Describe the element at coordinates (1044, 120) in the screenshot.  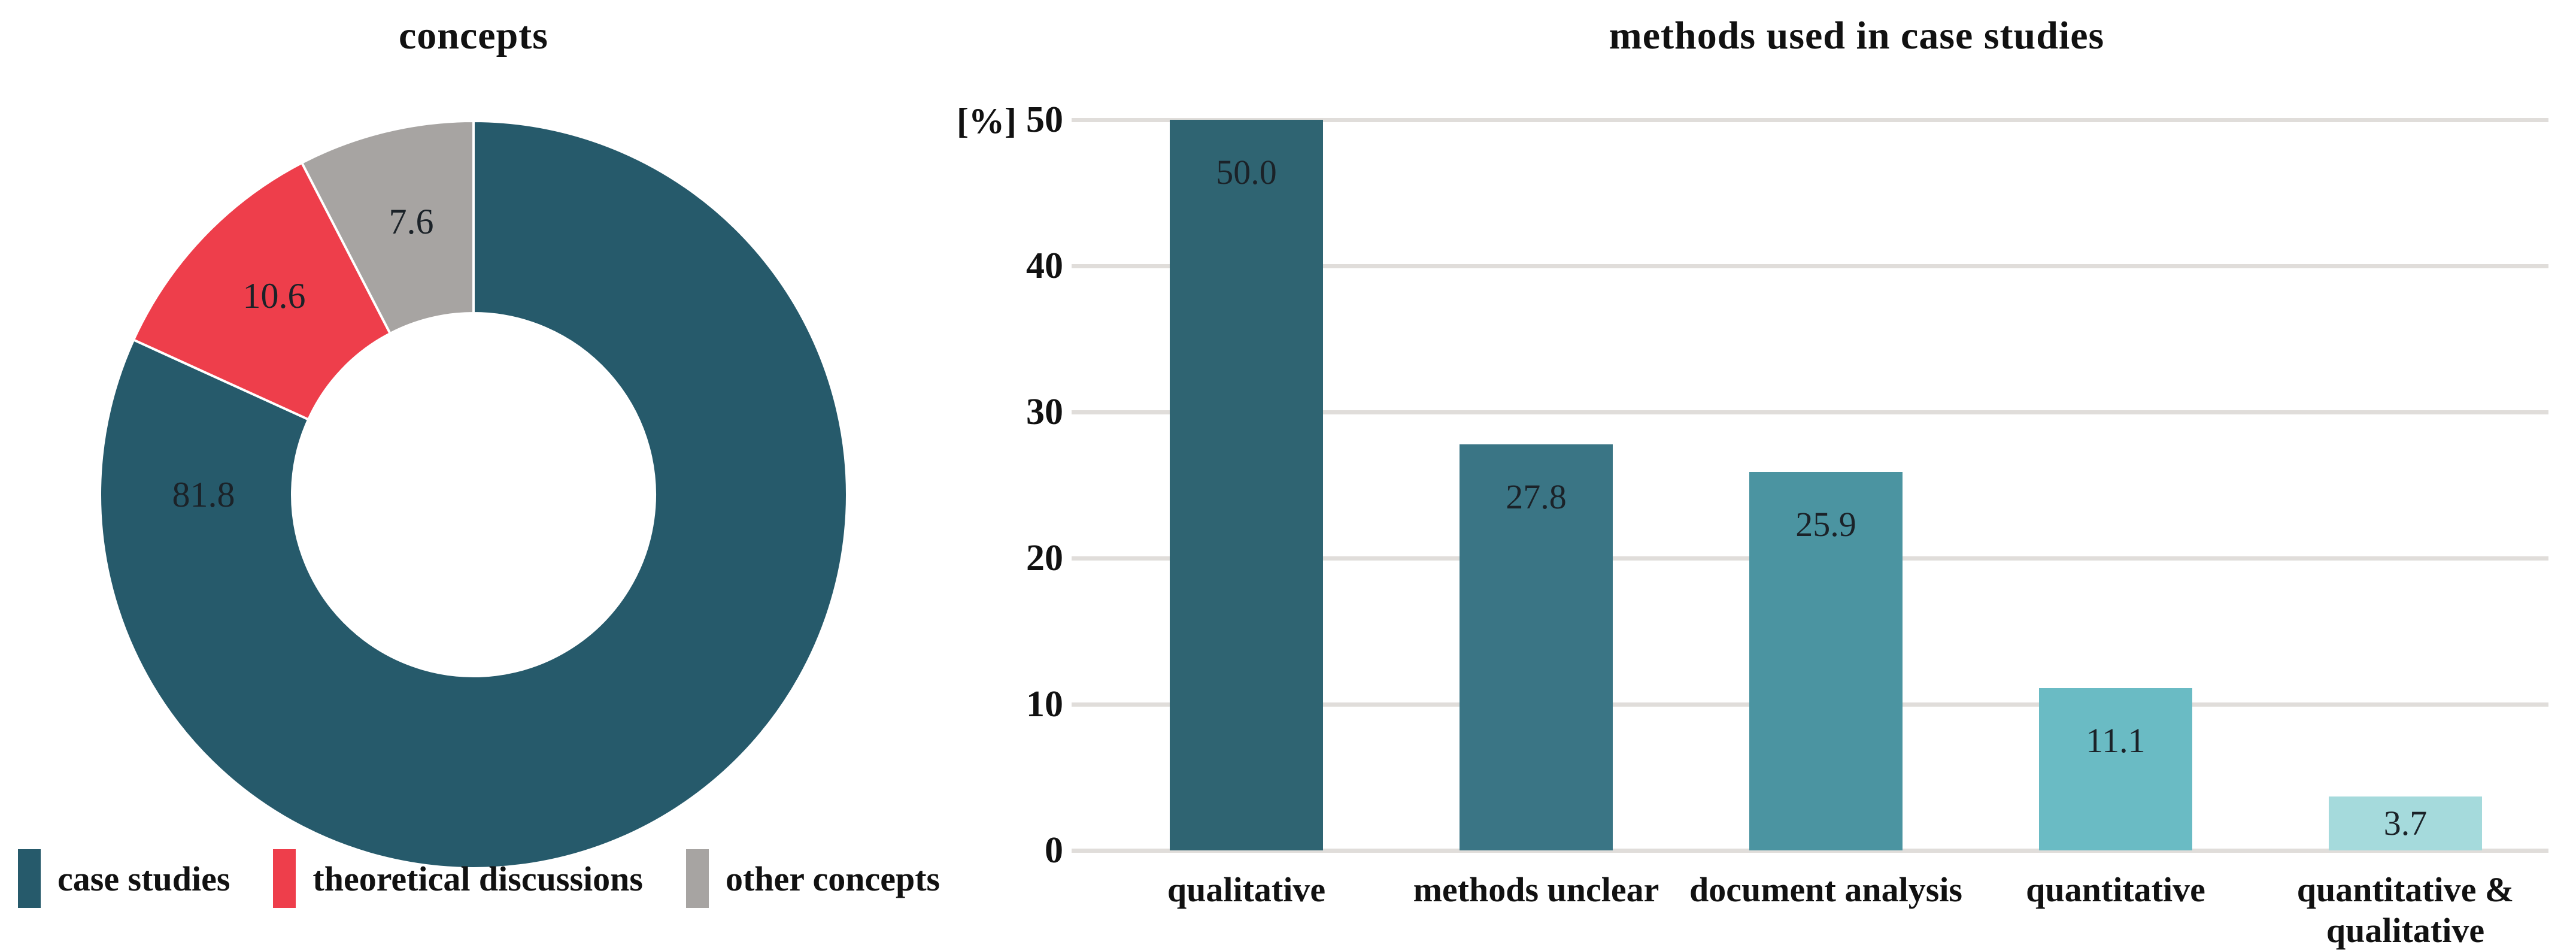
I see `y-tick-50: 50` at that location.